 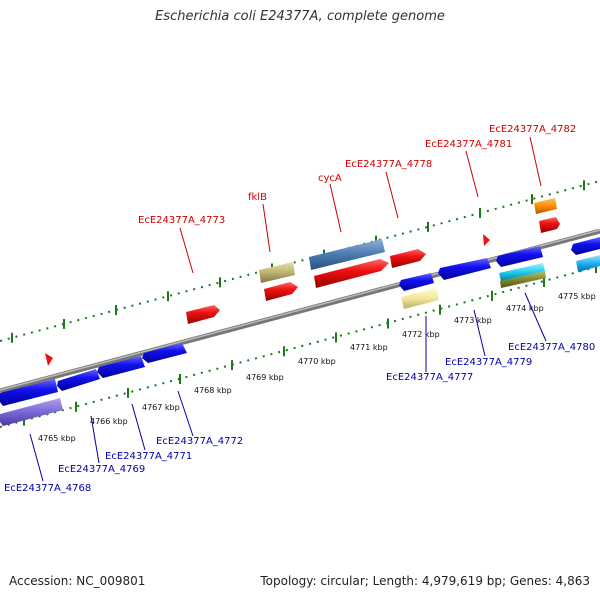 What do you see at coordinates (523, 279) in the screenshot?
I see `gene-EcE24377A_4780-feature-olive` at bounding box center [523, 279].